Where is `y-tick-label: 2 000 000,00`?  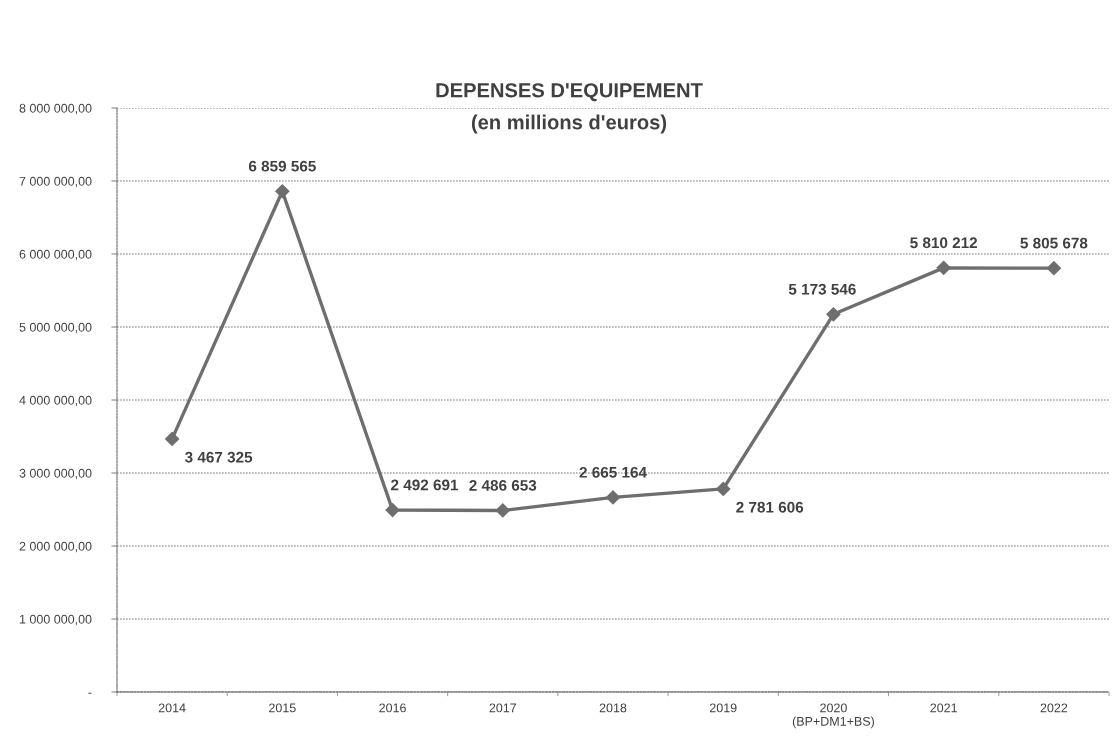
y-tick-label: 2 000 000,00 is located at coordinates (55, 547).